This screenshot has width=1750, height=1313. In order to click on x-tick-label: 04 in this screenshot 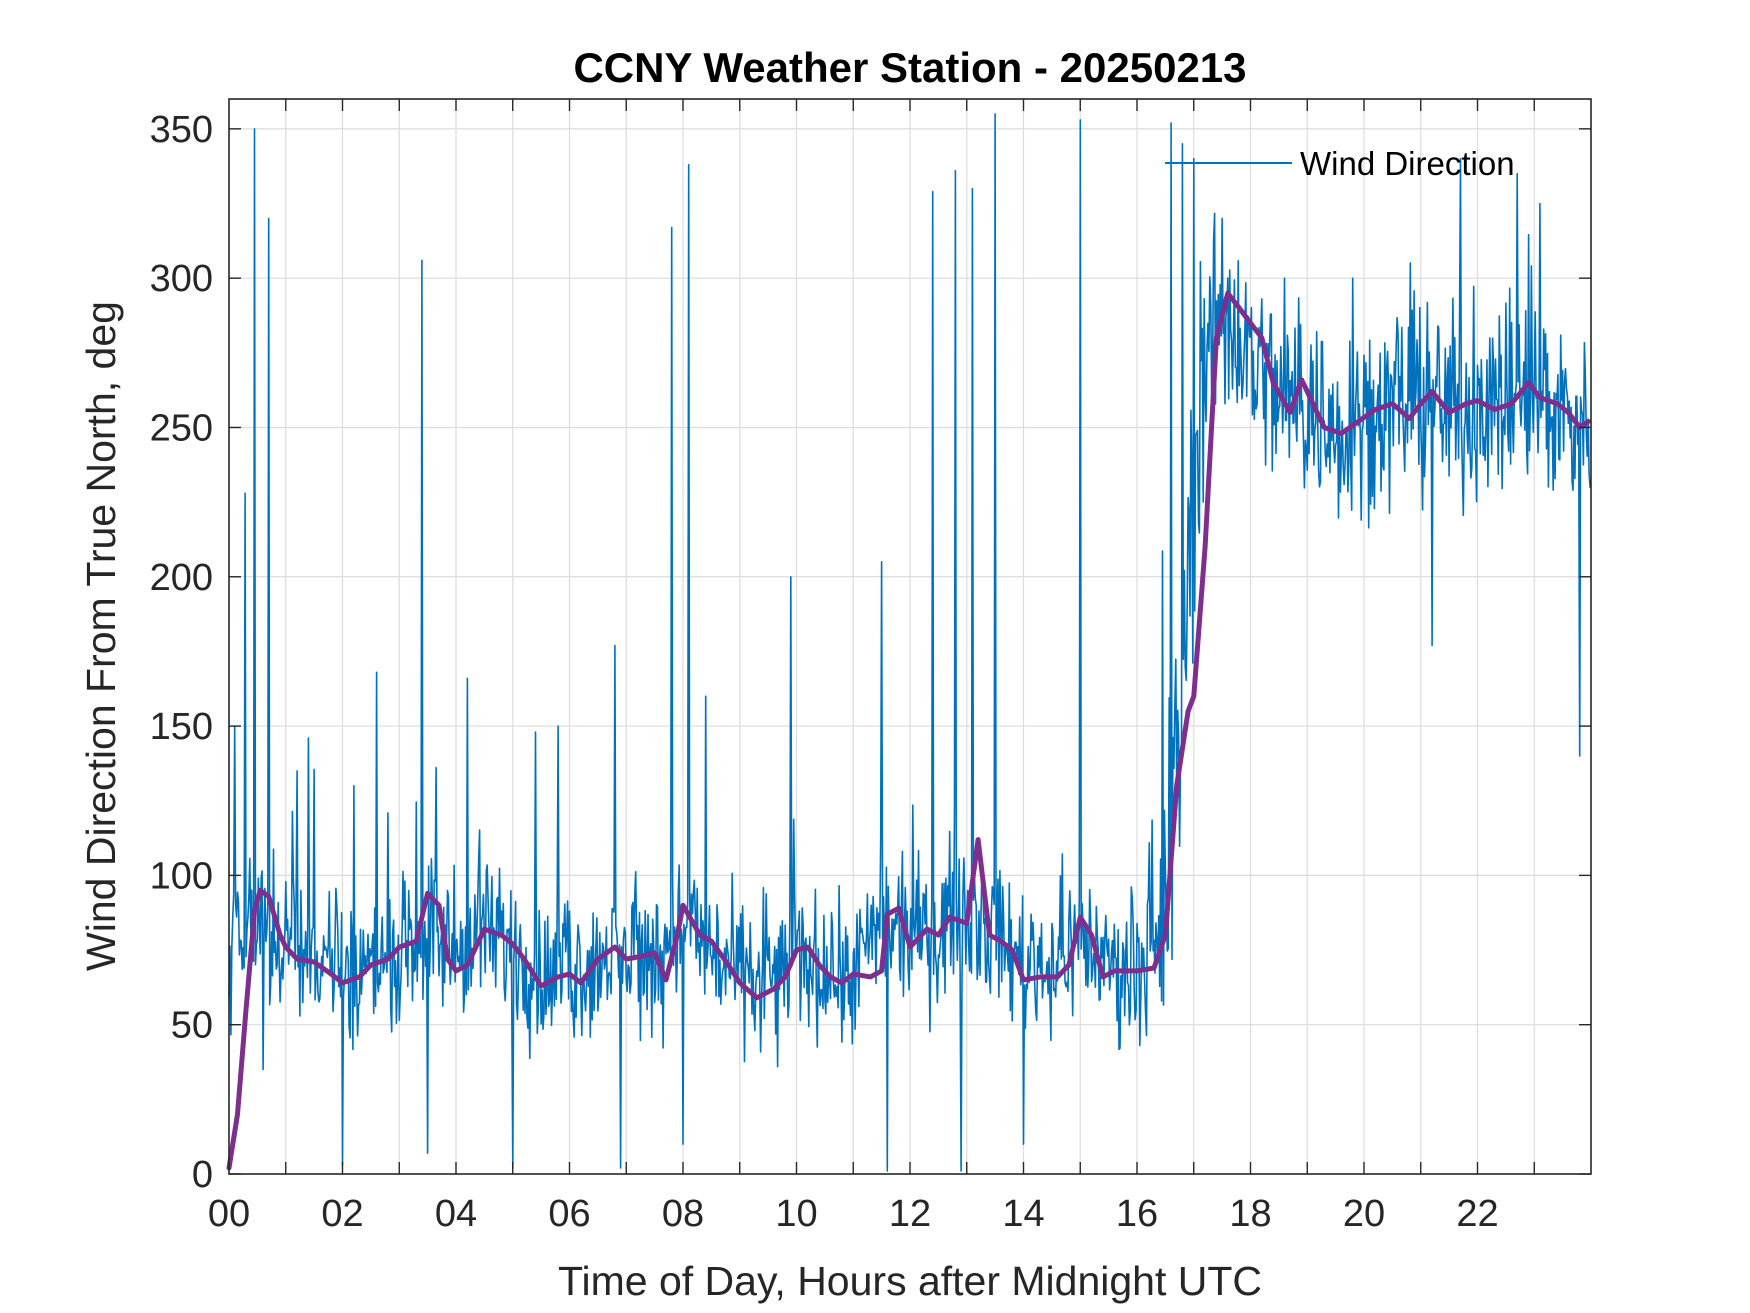, I will do `click(456, 1214)`.